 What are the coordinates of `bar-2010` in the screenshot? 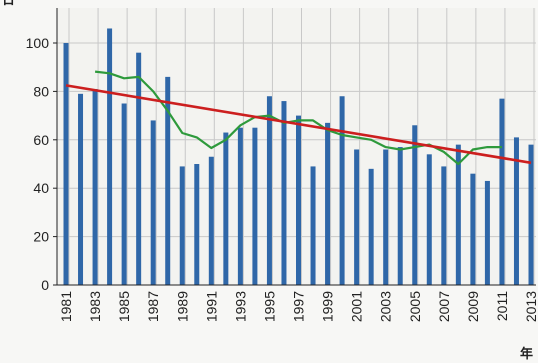 It's located at (487, 232).